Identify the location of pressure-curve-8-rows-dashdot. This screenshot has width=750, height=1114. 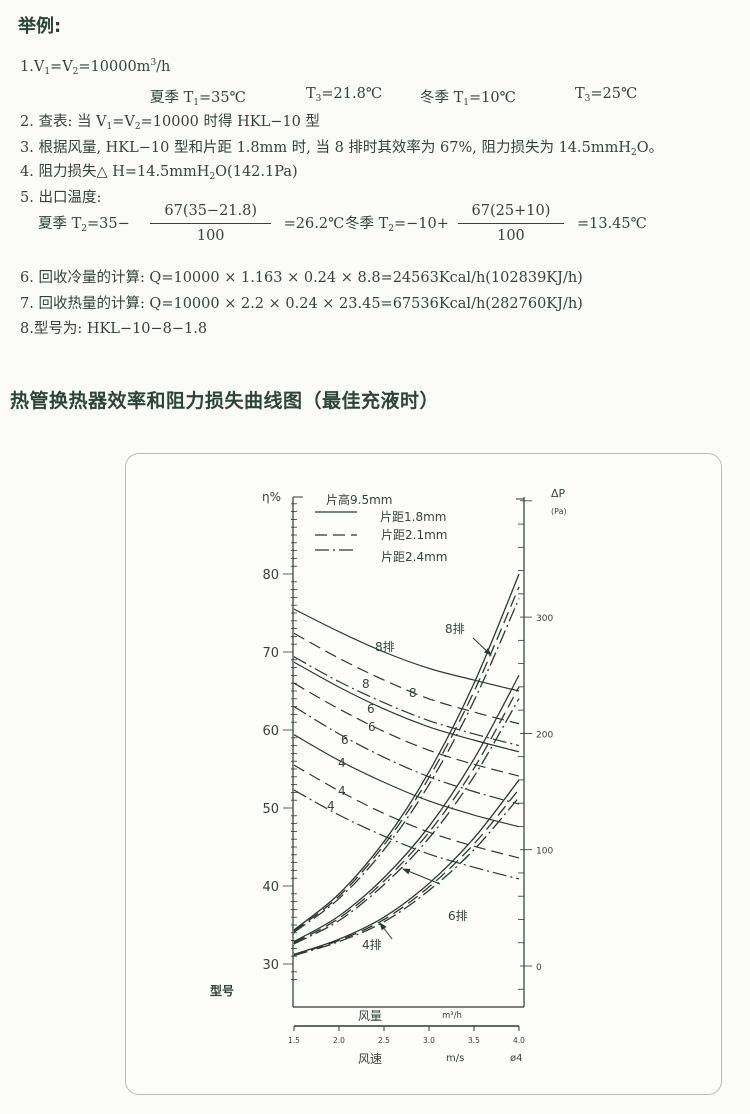
(406, 765).